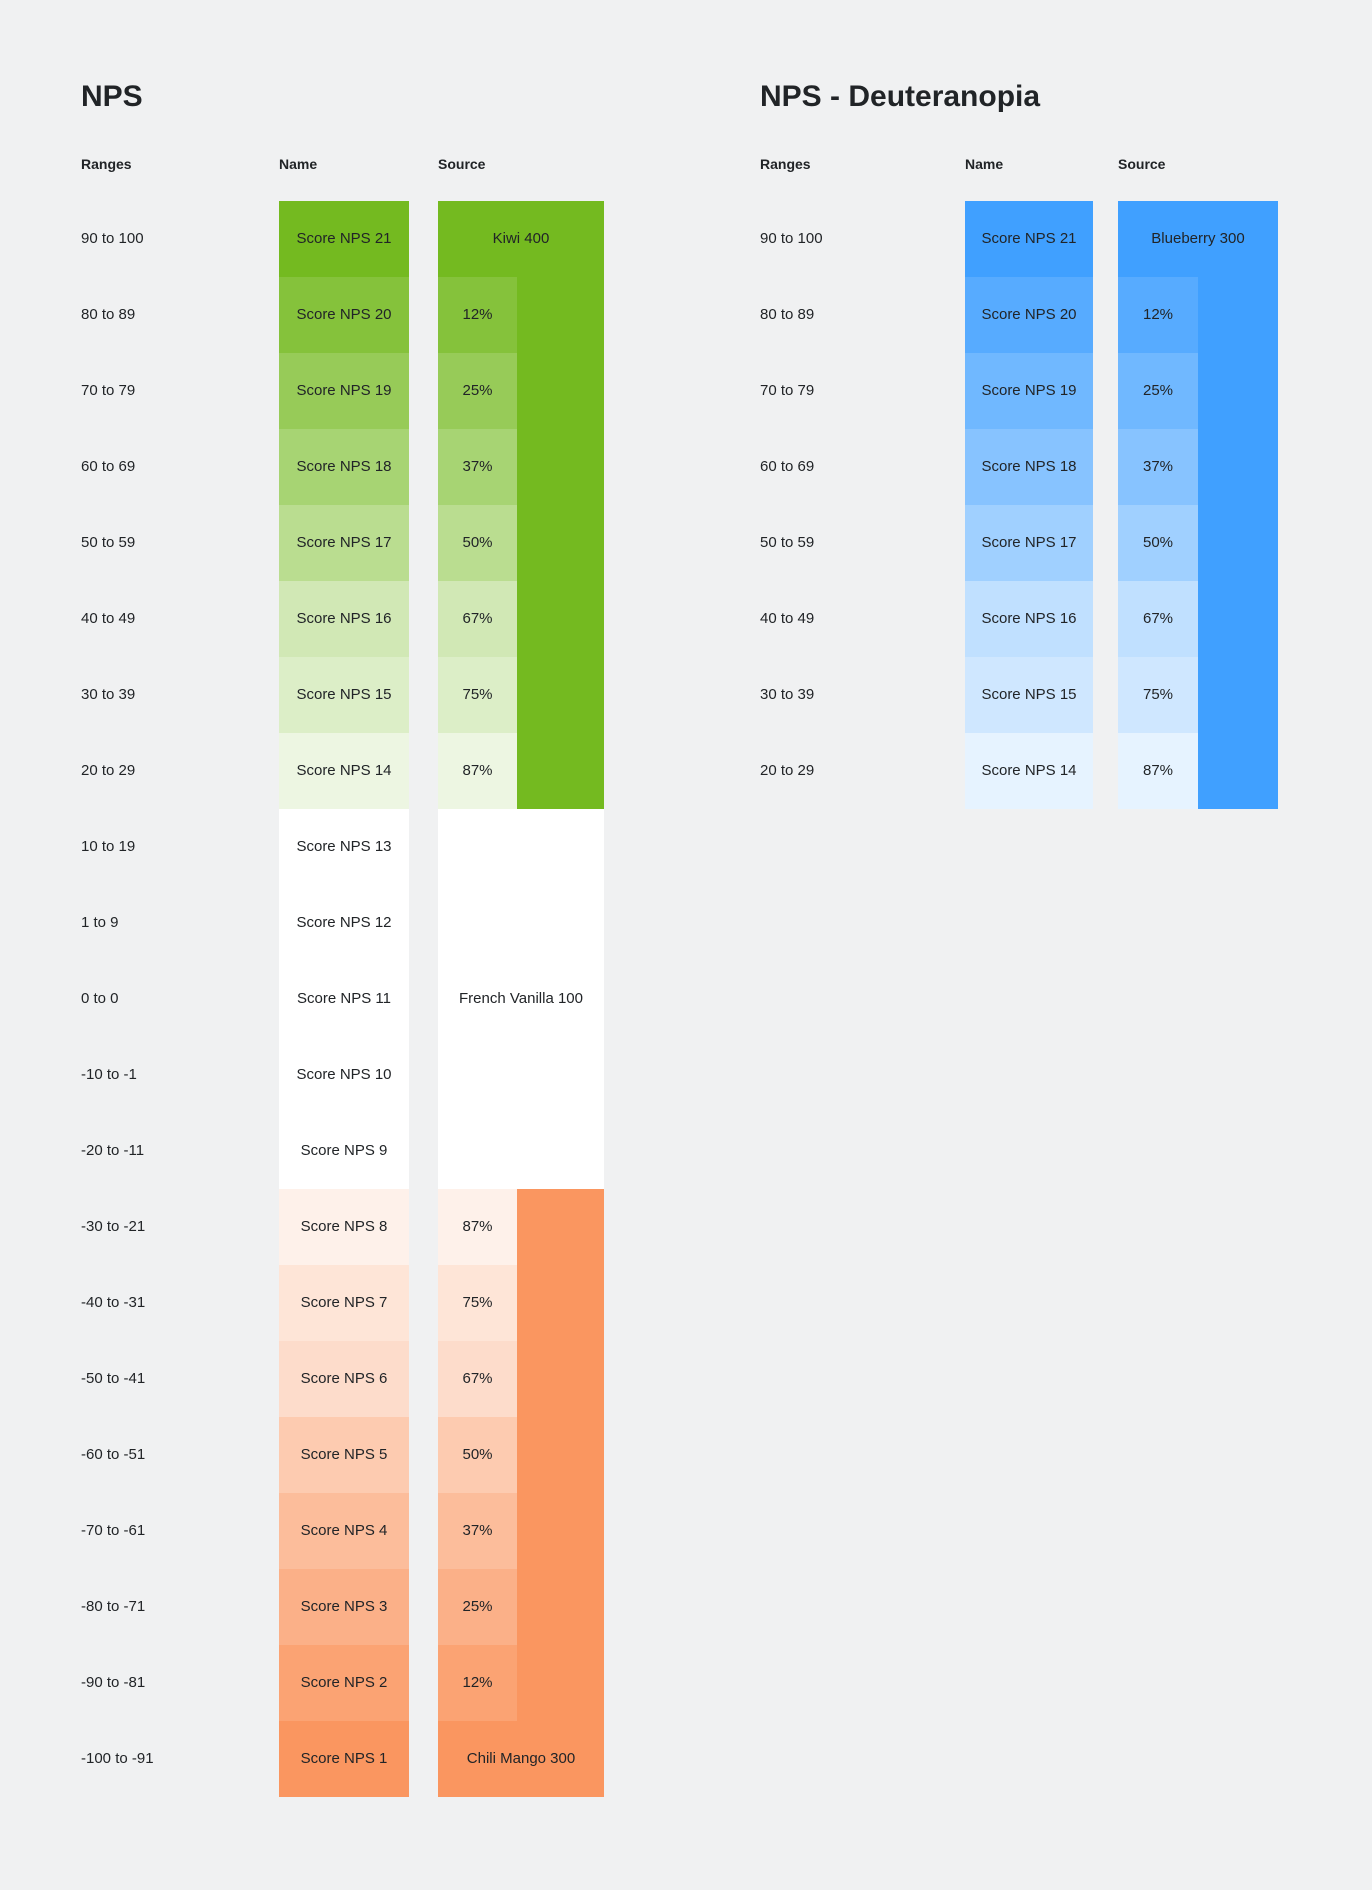 Image resolution: width=1372 pixels, height=1890 pixels. Describe the element at coordinates (113, 1226) in the screenshot. I see `range-label: -30 to -21` at that location.